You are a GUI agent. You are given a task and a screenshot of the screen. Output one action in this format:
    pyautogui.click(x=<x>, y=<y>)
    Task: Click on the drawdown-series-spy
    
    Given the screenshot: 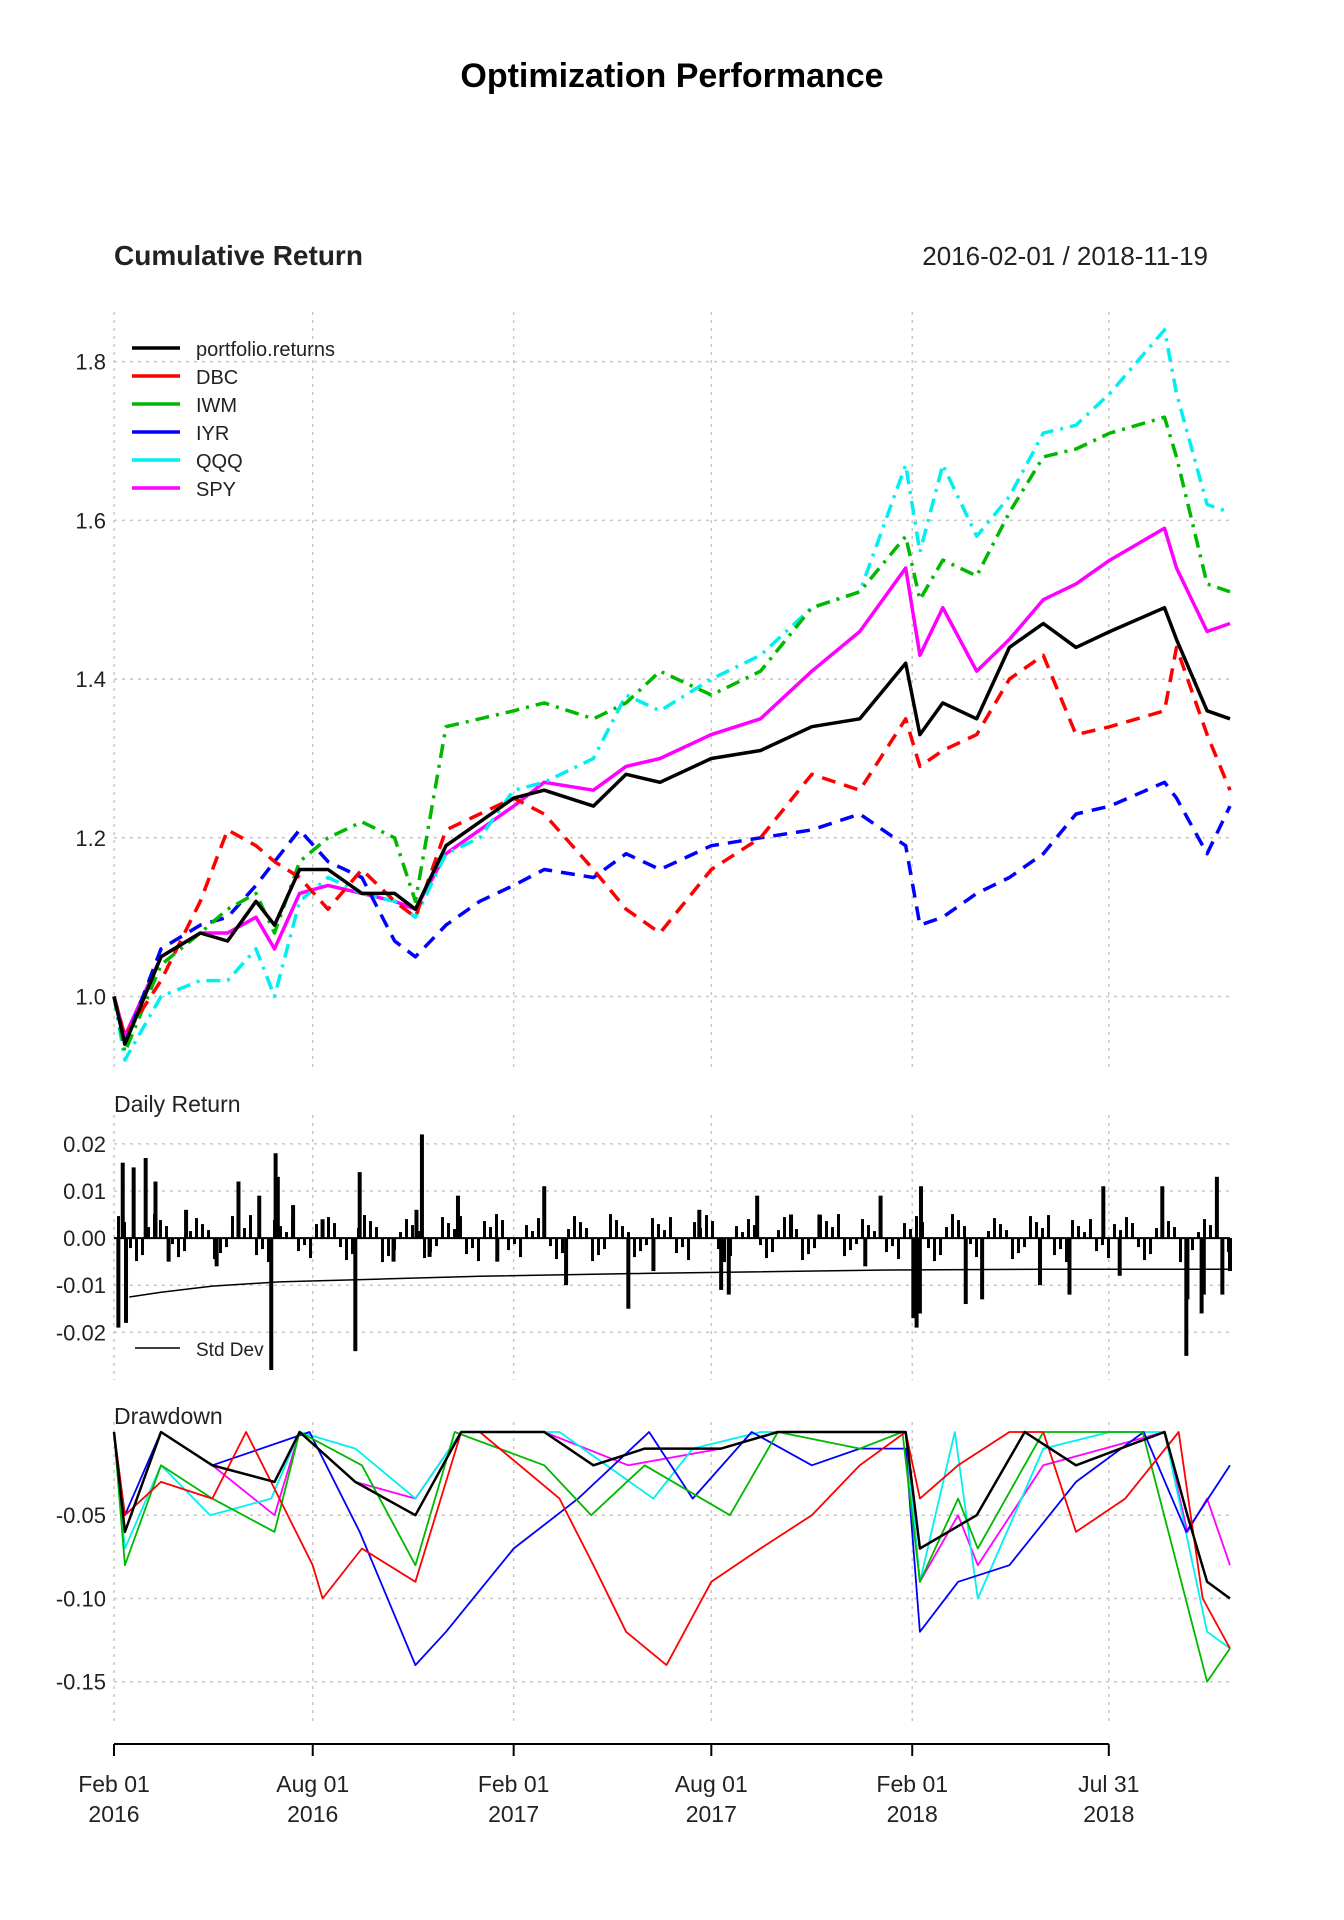 What is the action you would take?
    pyautogui.click(x=672, y=1507)
    